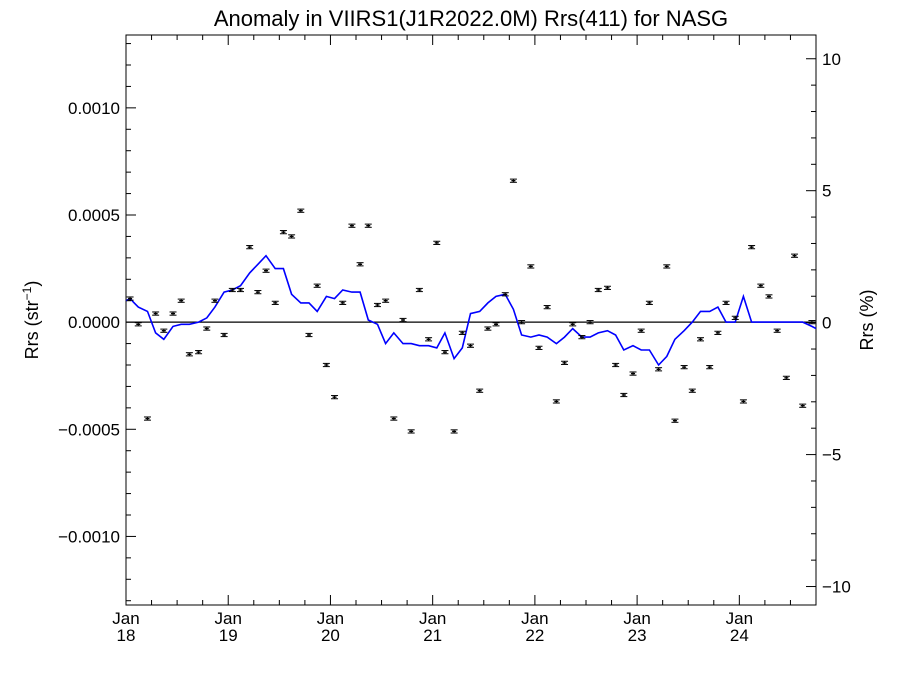 The width and height of the screenshot is (900, 675). Describe the element at coordinates (831, 59) in the screenshot. I see `y2-tick-label: 10` at that location.